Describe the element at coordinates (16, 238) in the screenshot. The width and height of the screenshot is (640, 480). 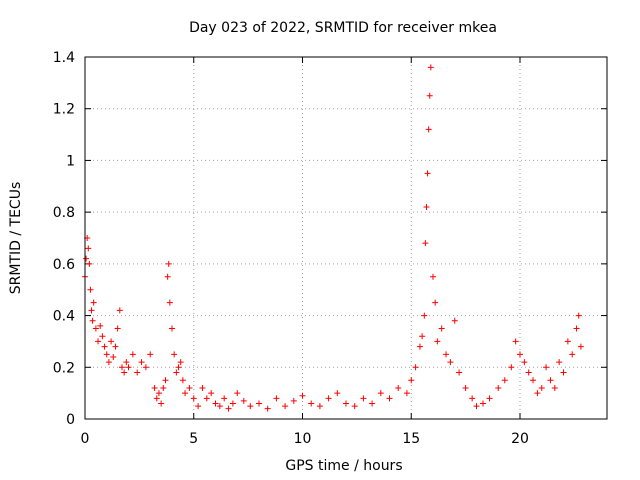
I see `y-axis-label: SRMTID / TECUs` at that location.